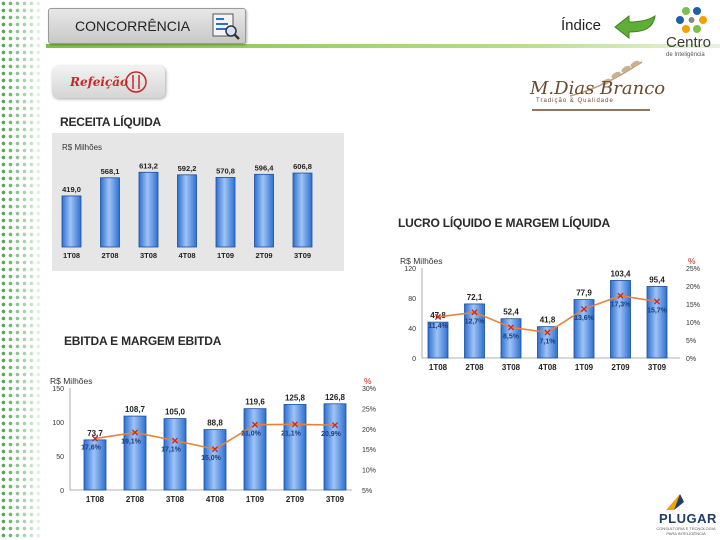 The width and height of the screenshot is (720, 540). I want to click on y-tick-label: 50, so click(60, 457).